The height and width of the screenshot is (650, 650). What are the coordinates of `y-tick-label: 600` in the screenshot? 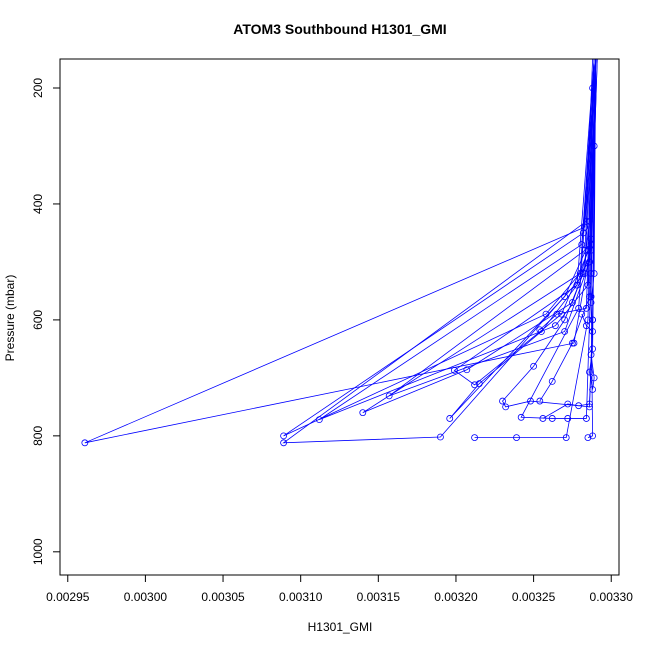 It's located at (38, 320).